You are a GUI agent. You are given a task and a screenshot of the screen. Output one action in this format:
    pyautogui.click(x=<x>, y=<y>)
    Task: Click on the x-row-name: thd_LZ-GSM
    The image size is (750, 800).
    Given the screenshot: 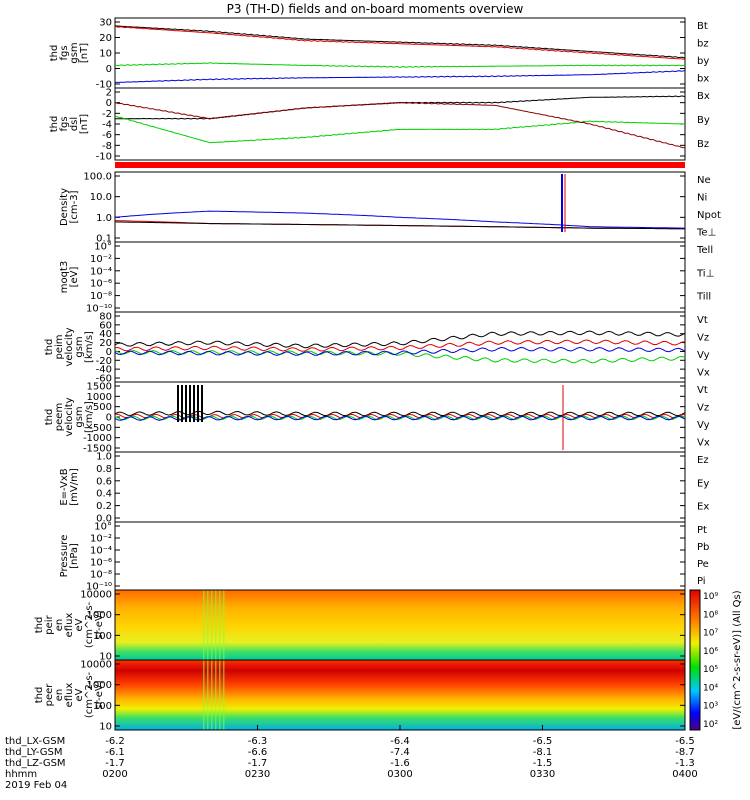 What is the action you would take?
    pyautogui.click(x=35, y=763)
    